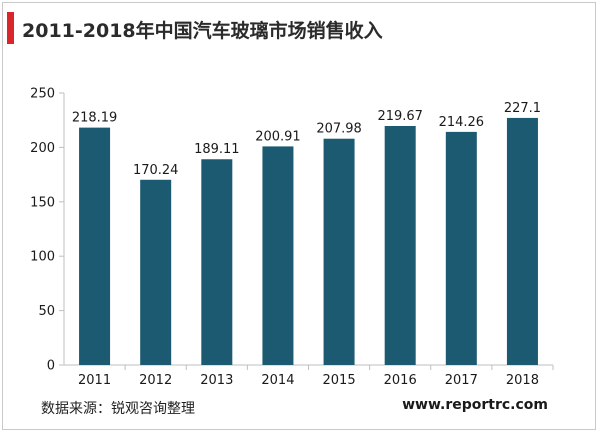 The image size is (600, 433). Describe the element at coordinates (400, 245) in the screenshot. I see `bar-2016` at that location.